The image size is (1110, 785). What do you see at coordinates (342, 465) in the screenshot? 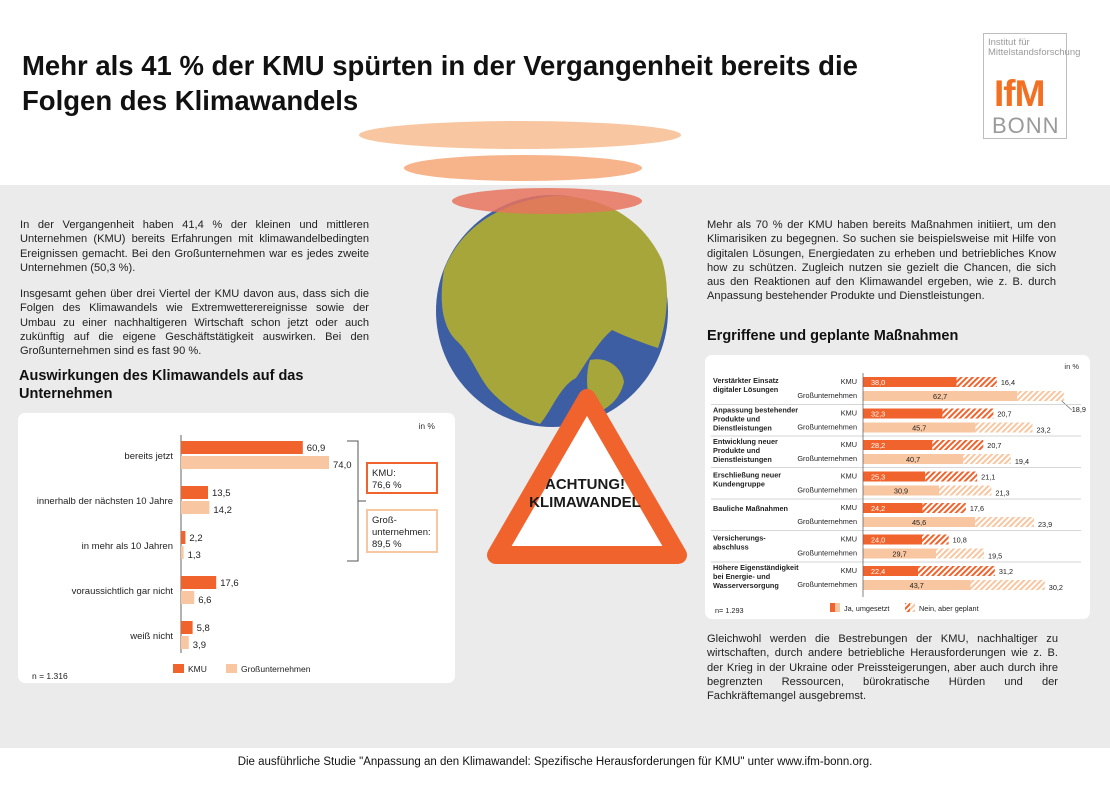
I see `chart1-value-label-gross: 74,0` at bounding box center [342, 465].